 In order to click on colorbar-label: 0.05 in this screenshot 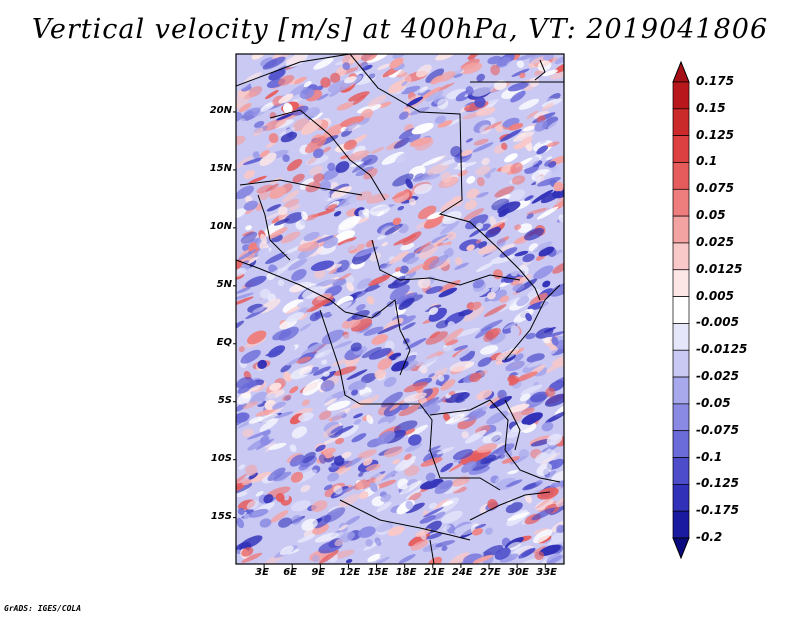, I will do `click(711, 215)`.